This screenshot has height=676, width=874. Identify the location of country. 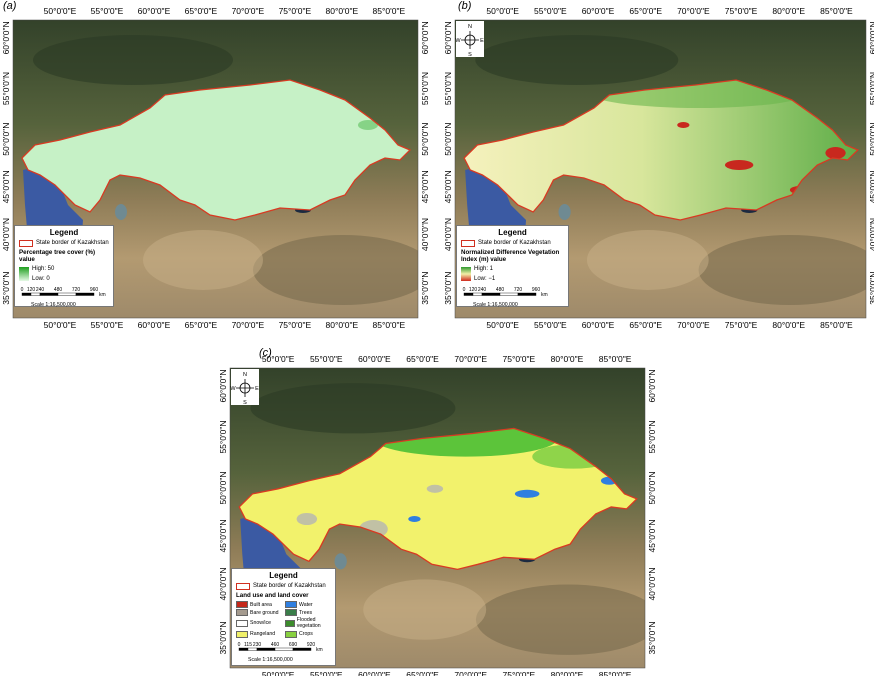
(216, 150).